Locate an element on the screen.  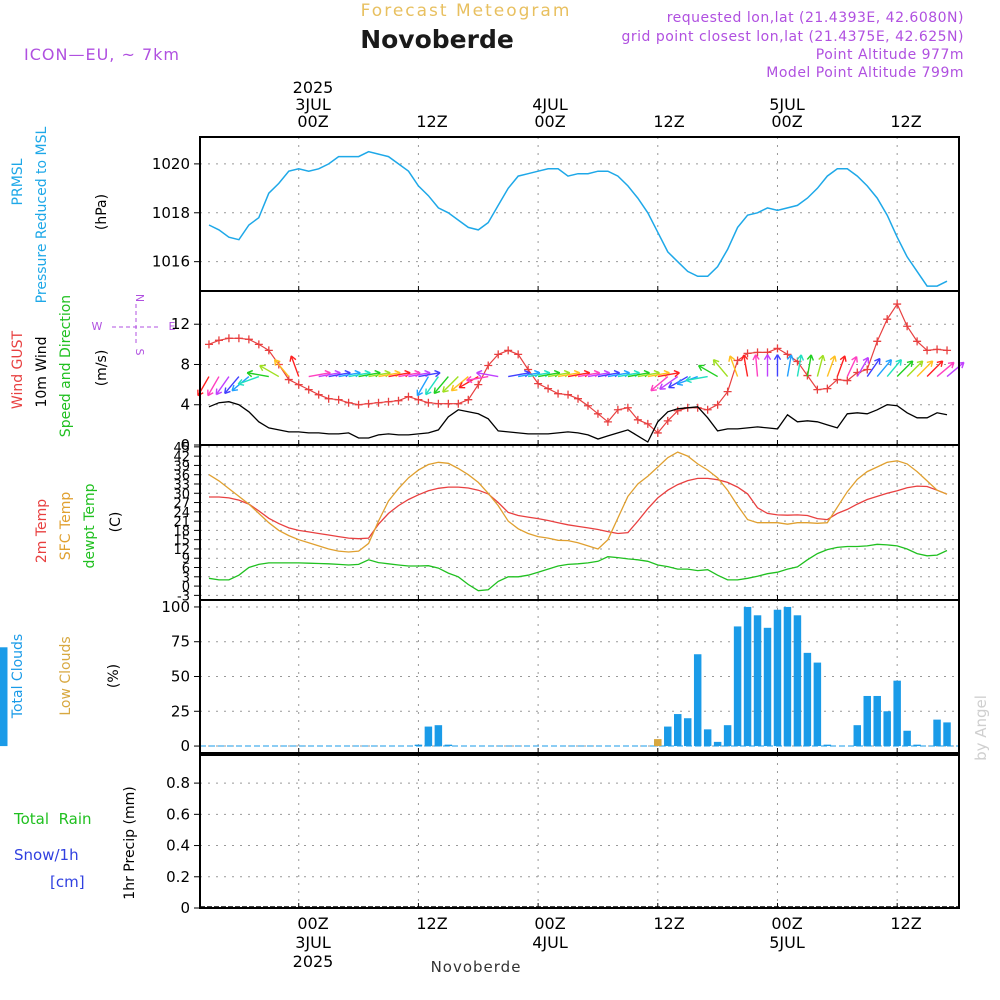
y-tick-label: 1016 is located at coordinates (171, 262).